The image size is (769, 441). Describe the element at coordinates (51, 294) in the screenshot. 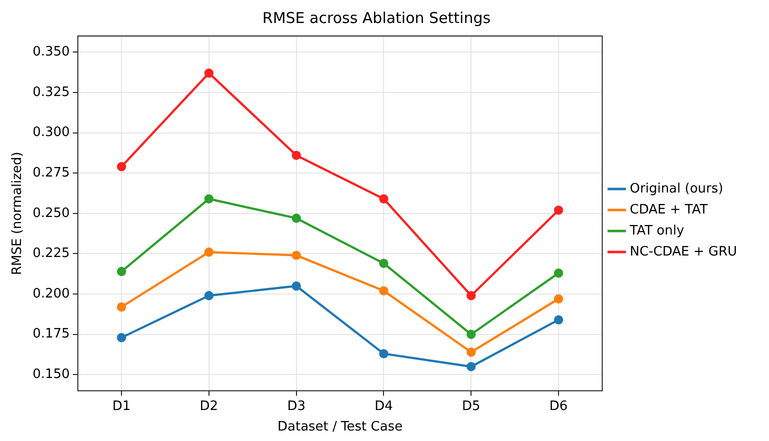

I see `y-tick-label: 0.200` at that location.